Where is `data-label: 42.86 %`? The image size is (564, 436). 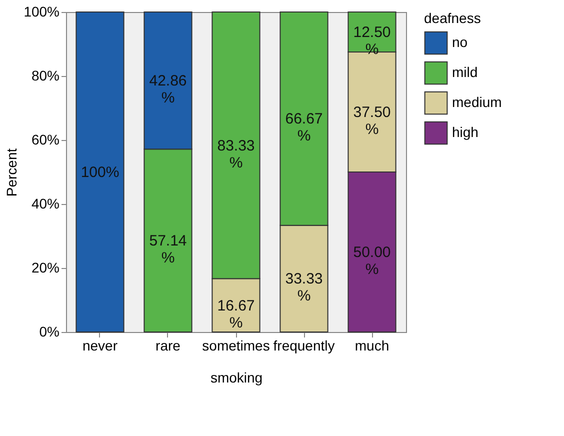 data-label: 42.86 % is located at coordinates (168, 89).